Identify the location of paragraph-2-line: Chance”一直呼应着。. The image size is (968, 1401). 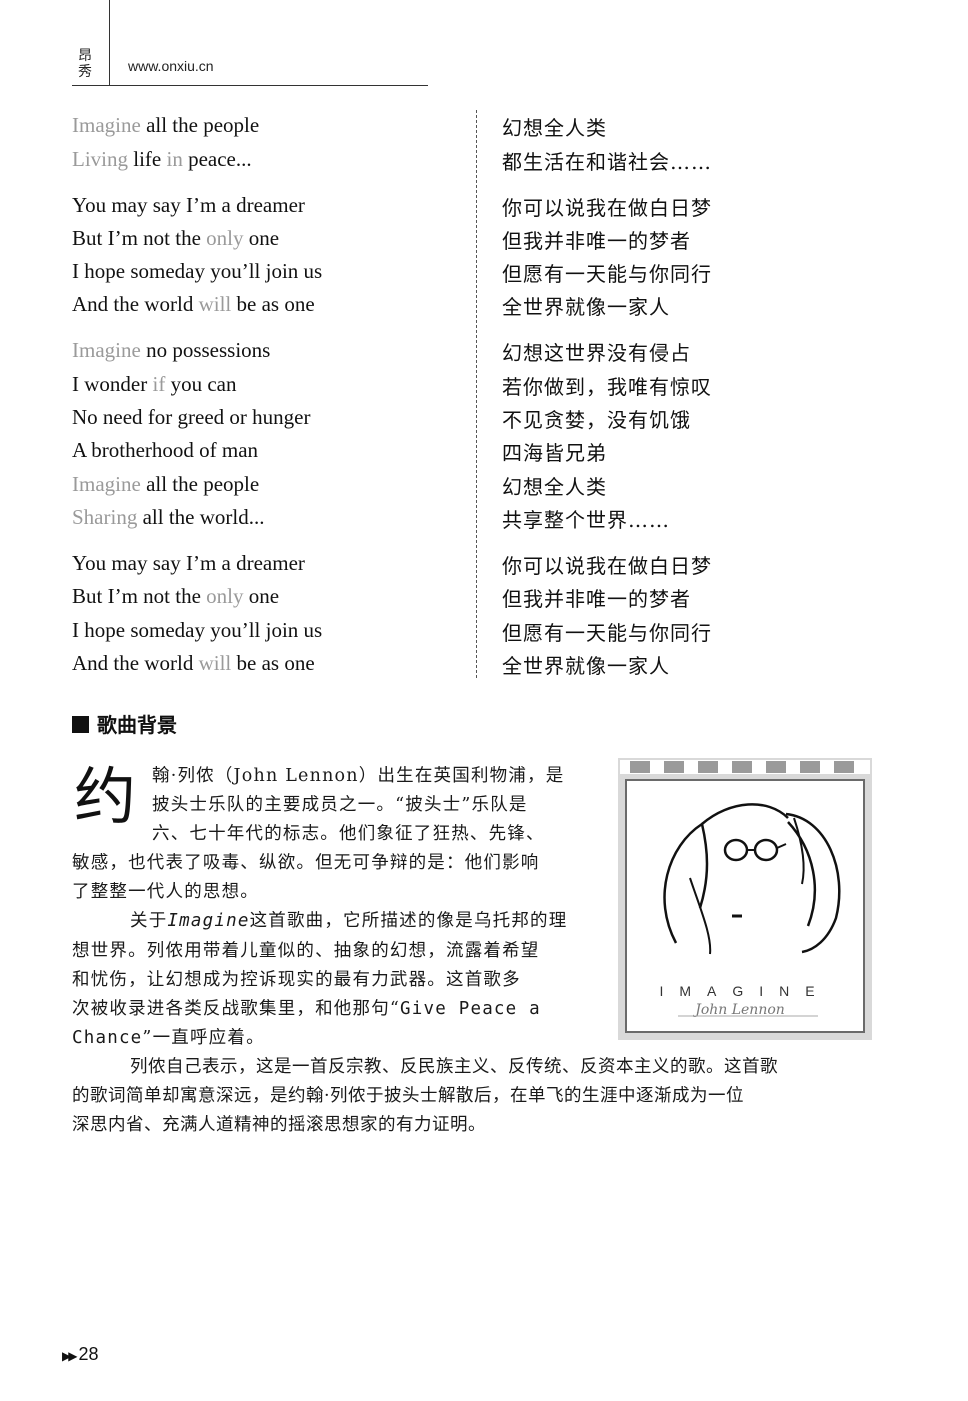
(168, 1036).